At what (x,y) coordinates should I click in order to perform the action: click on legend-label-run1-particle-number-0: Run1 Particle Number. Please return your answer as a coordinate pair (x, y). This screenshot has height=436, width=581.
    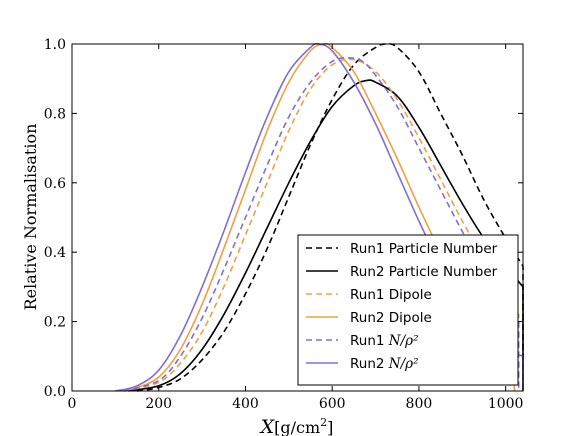
    Looking at the image, I should click on (424, 249).